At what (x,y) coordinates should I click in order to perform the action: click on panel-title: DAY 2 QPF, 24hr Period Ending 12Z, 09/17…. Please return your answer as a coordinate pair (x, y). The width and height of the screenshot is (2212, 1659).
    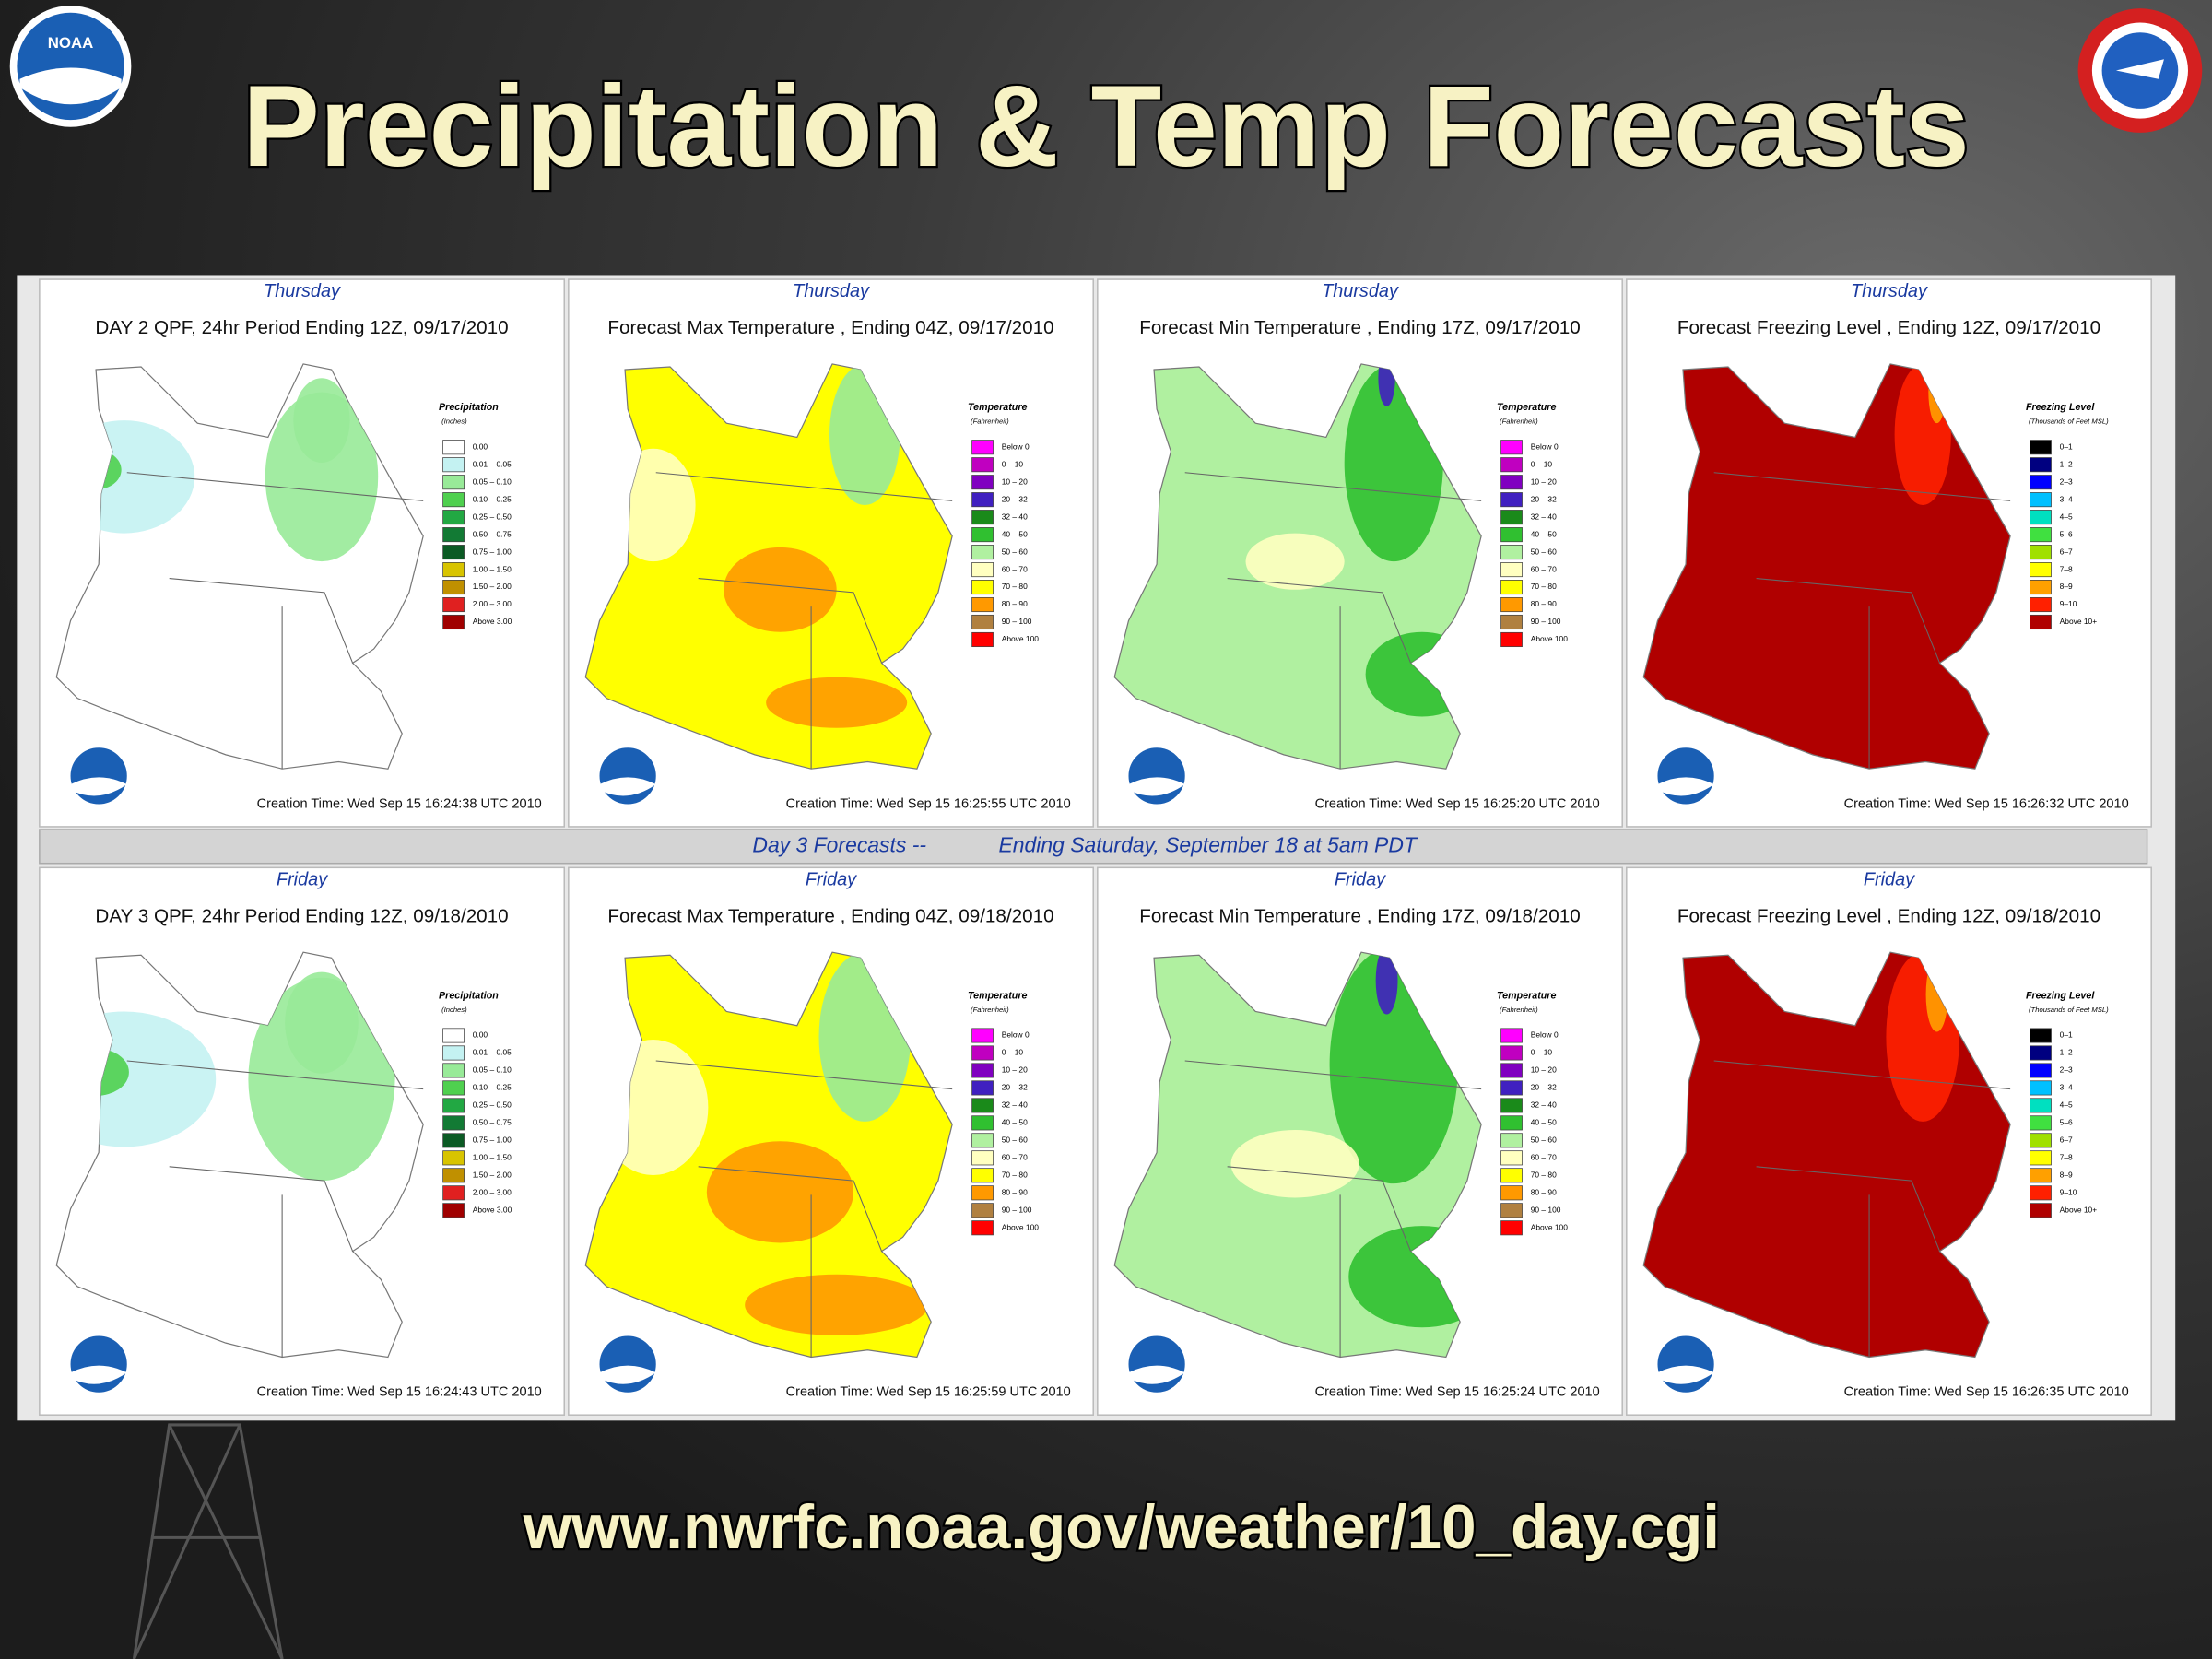
    Looking at the image, I should click on (301, 327).